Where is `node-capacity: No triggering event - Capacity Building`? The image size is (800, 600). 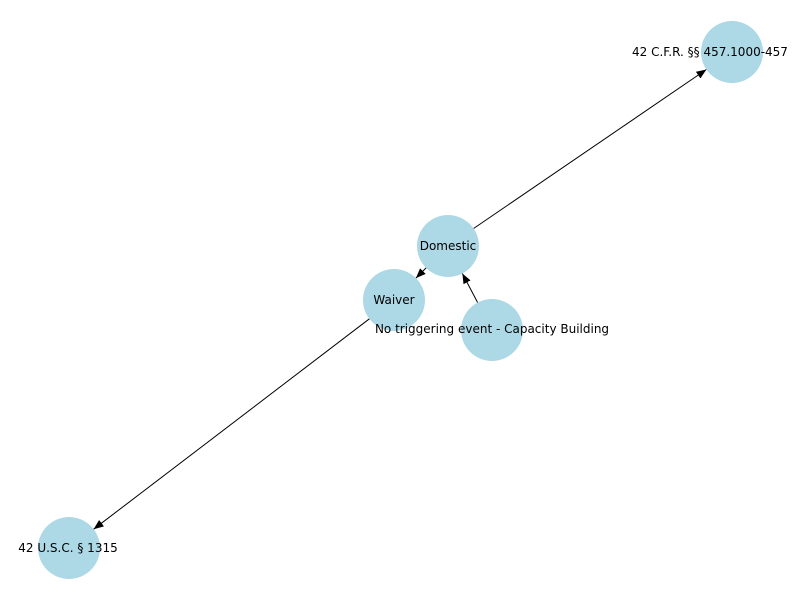 node-capacity: No triggering event - Capacity Building is located at coordinates (492, 330).